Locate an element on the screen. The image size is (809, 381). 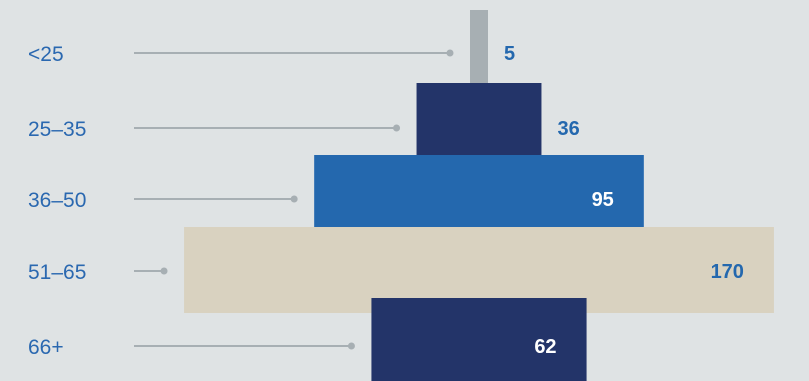
category-labels-layer: <25 25–35 36–50 51–65 66+ is located at coordinates (57, 201).